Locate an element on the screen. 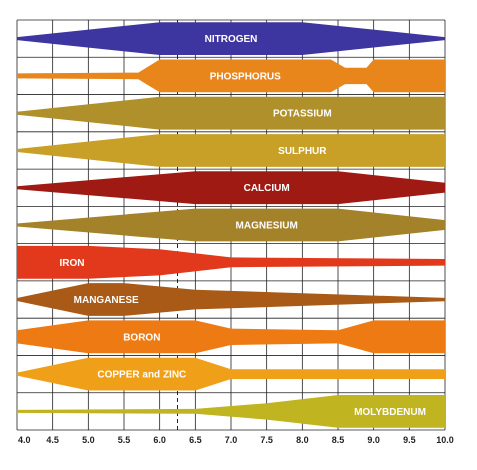 This screenshot has height=470, width=477. band-label-nitrogen: NITROGEN is located at coordinates (231, 39).